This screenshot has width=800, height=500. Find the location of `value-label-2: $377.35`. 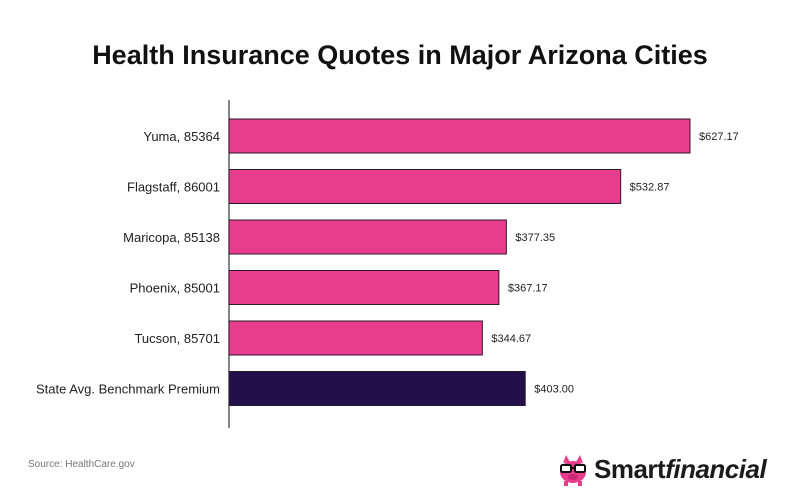

value-label-2: $377.35 is located at coordinates (535, 238).